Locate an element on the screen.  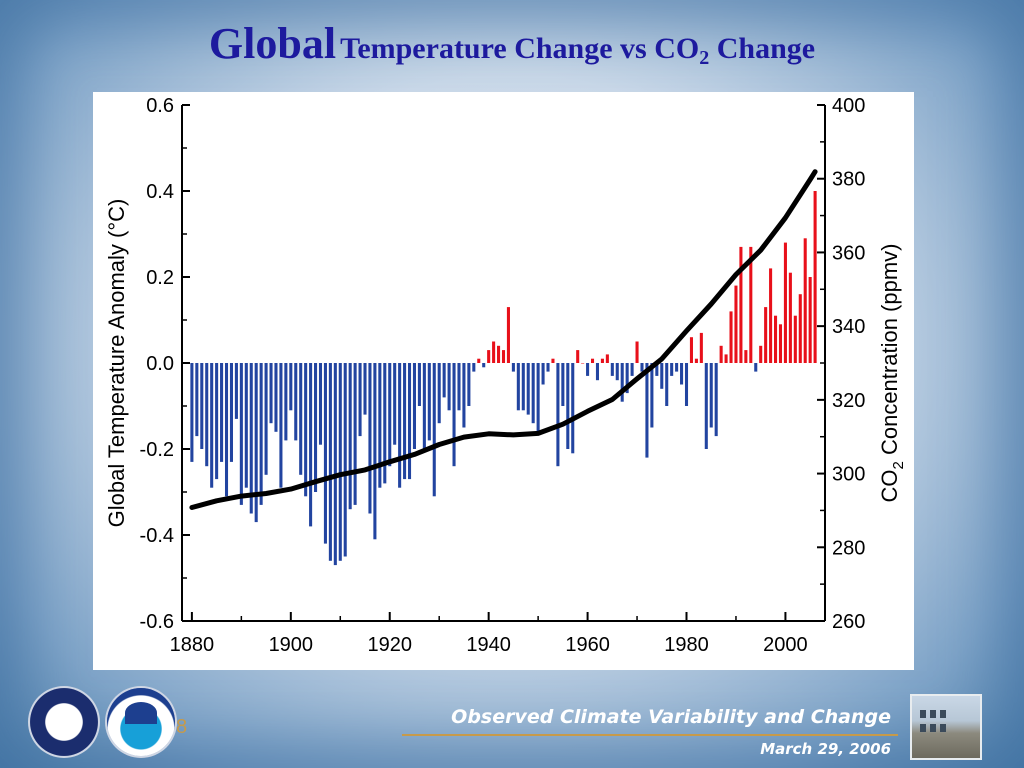
left-tick-label: 0.2 is located at coordinates (160, 278).